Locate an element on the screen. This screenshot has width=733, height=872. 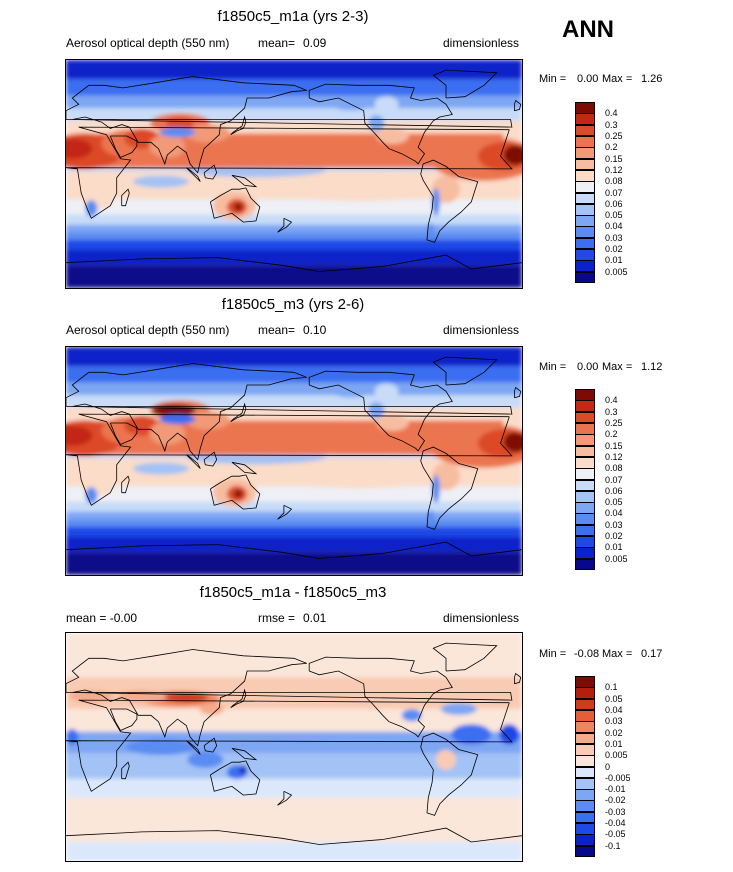
panel-3-units: dimensionless is located at coordinates (481, 618).